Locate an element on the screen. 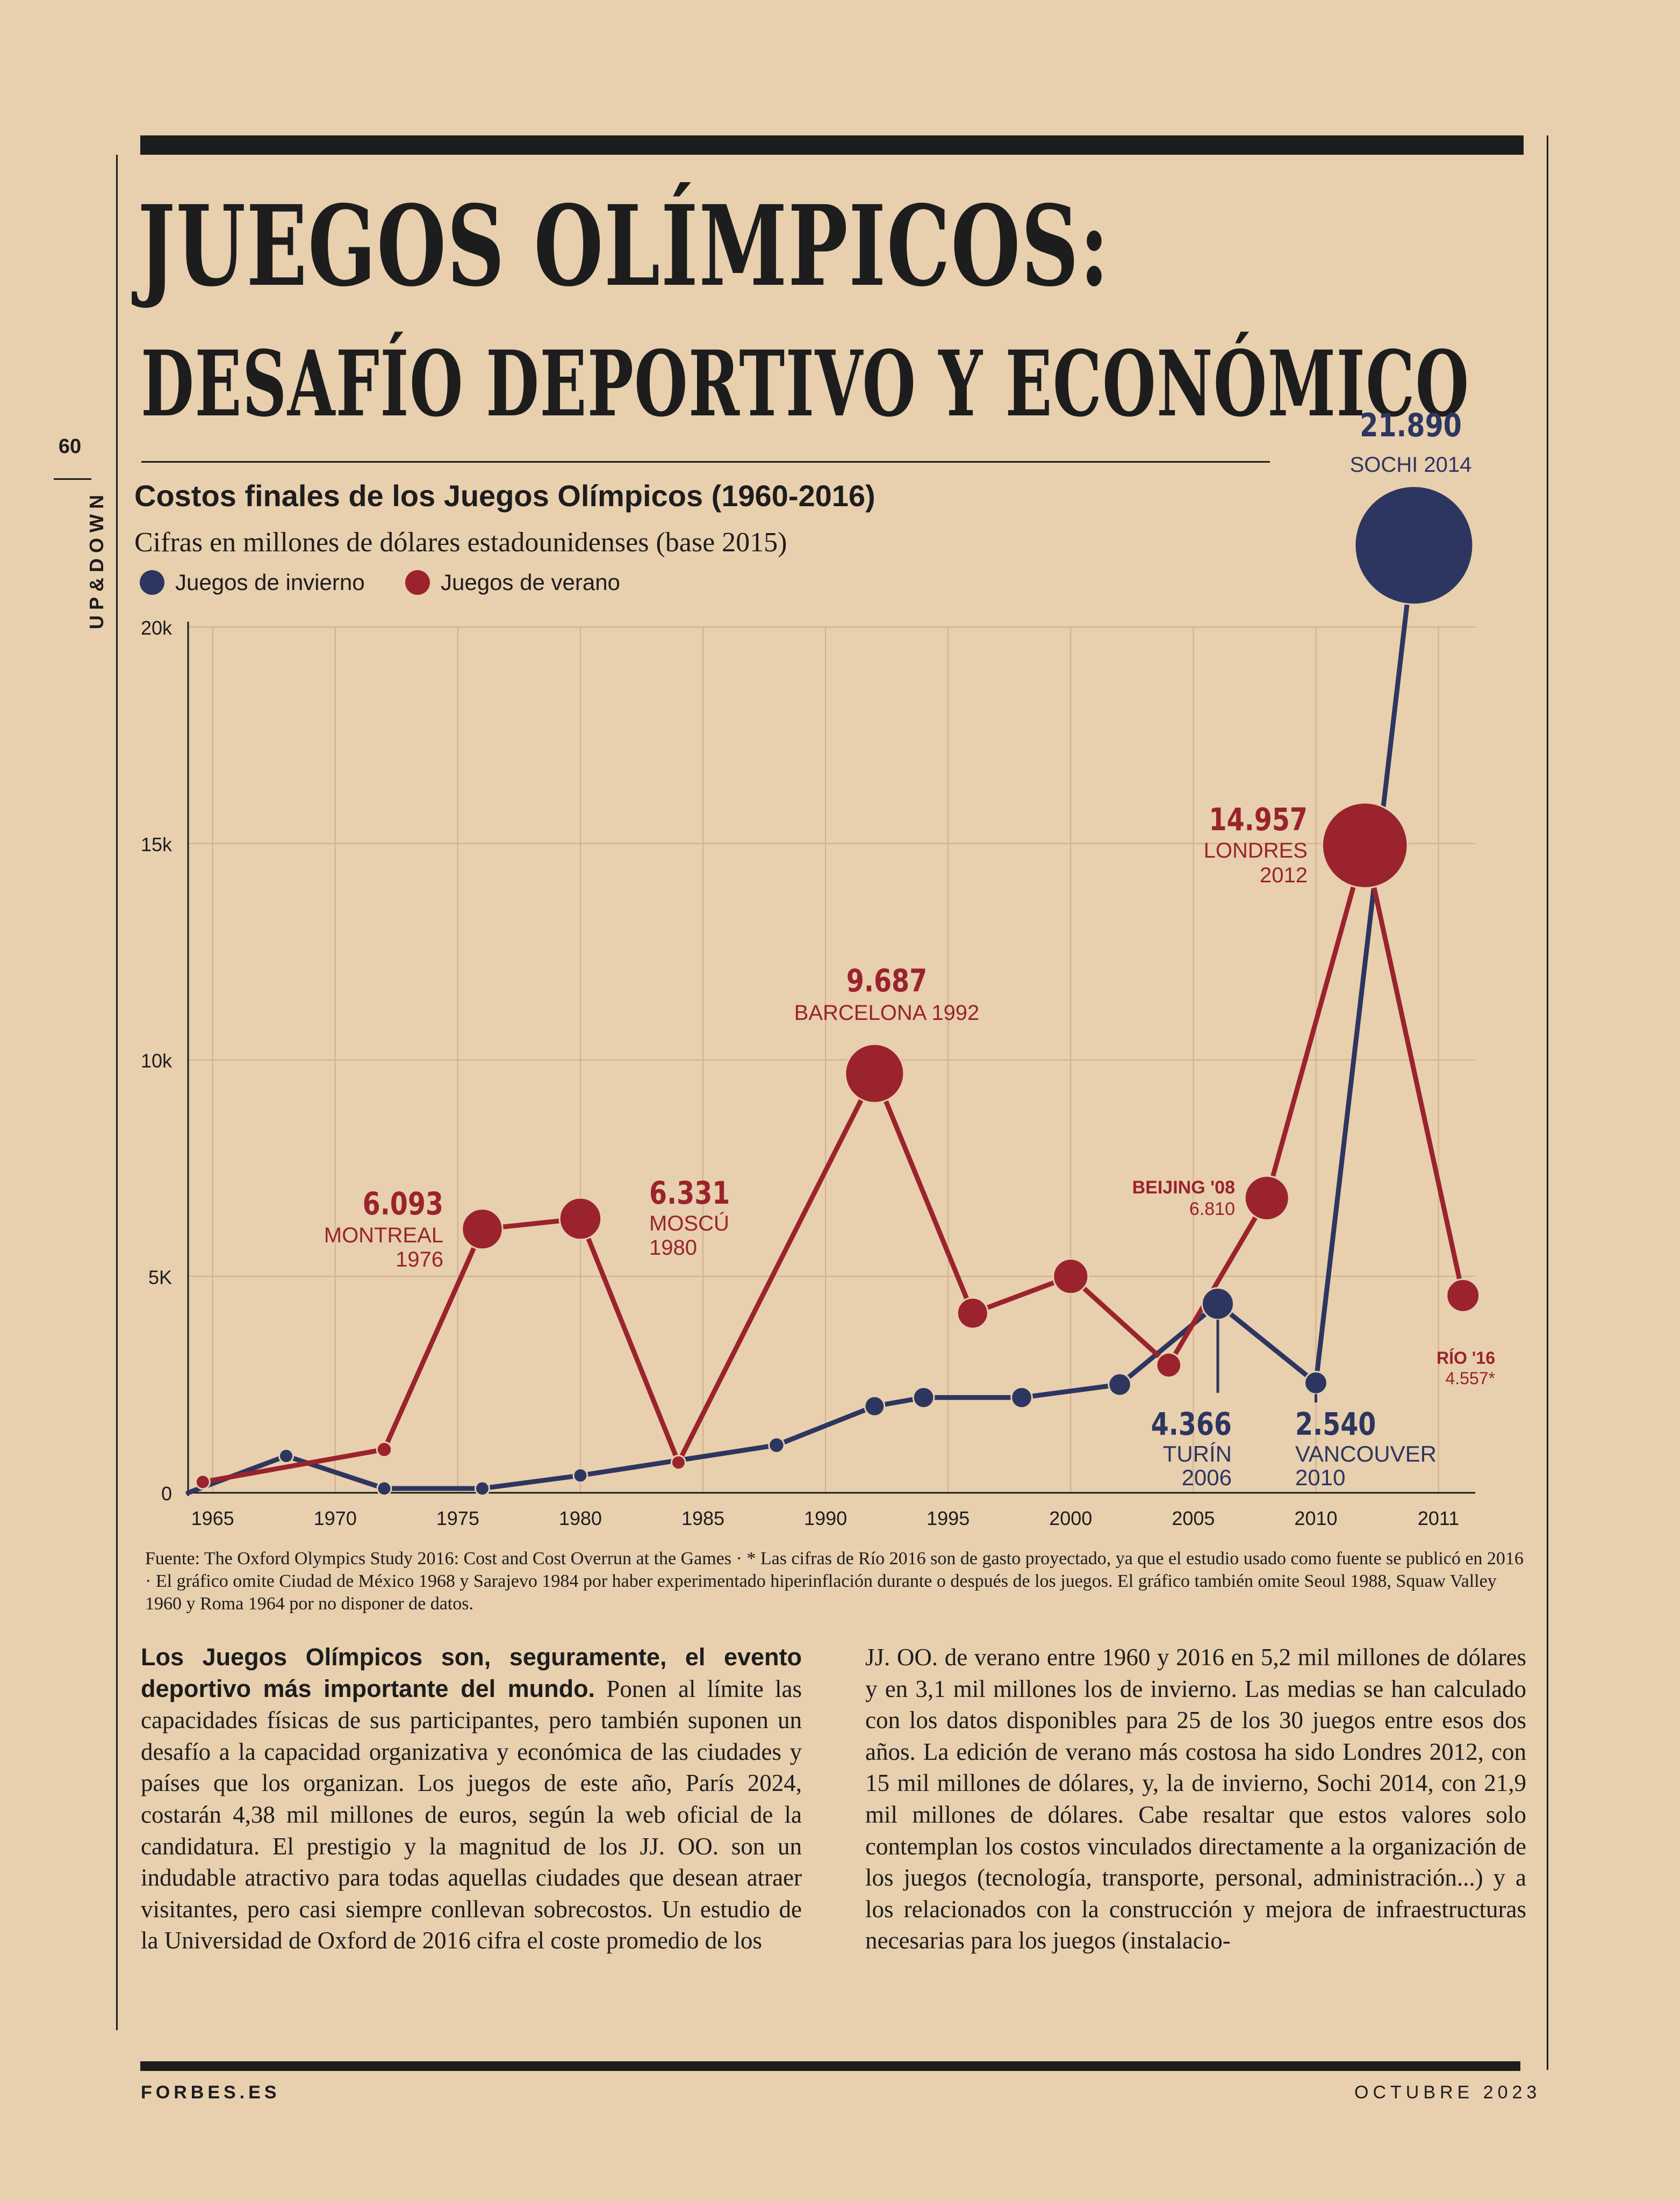  legend-item-winter: Juegos de invierno is located at coordinates (253, 582).